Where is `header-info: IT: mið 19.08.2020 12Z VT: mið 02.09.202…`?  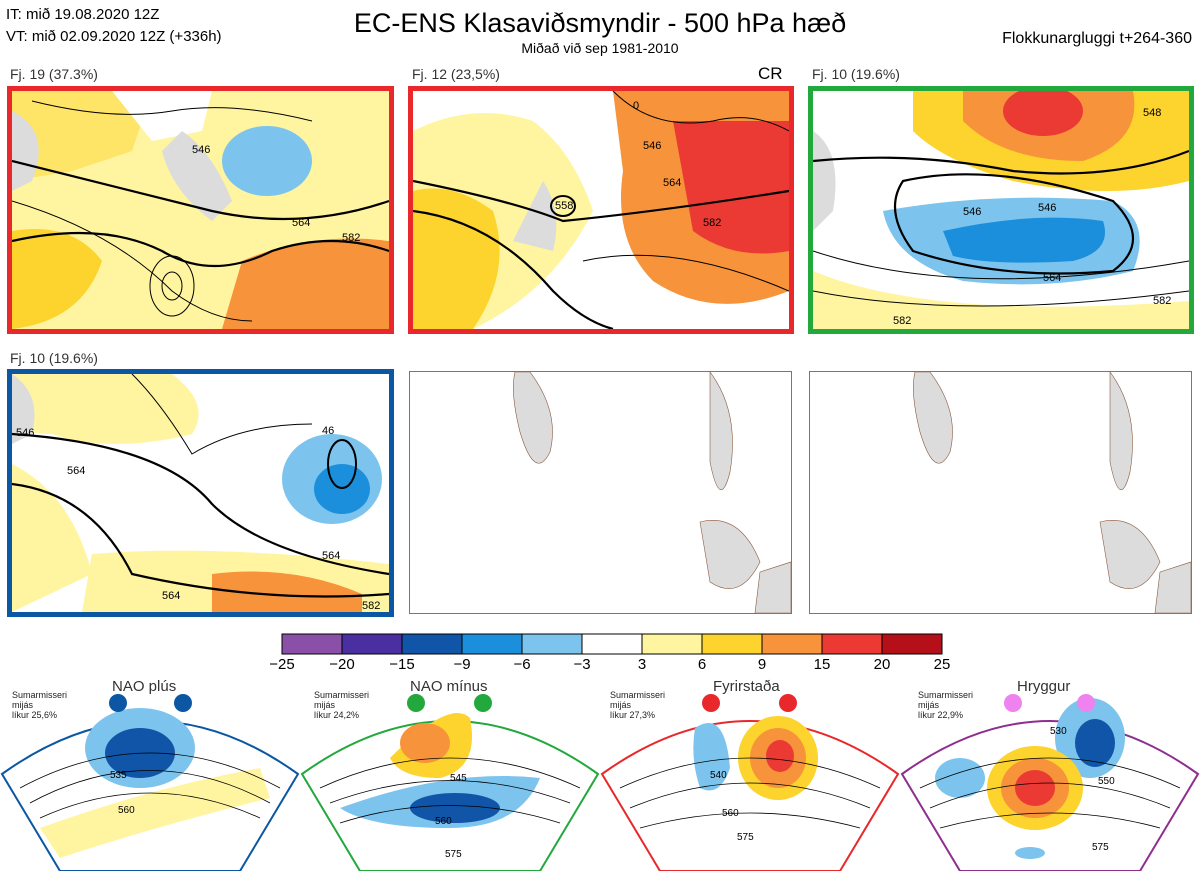
header-info: IT: mið 19.08.2020 12Z VT: mið 02.09.202… is located at coordinates (114, 26).